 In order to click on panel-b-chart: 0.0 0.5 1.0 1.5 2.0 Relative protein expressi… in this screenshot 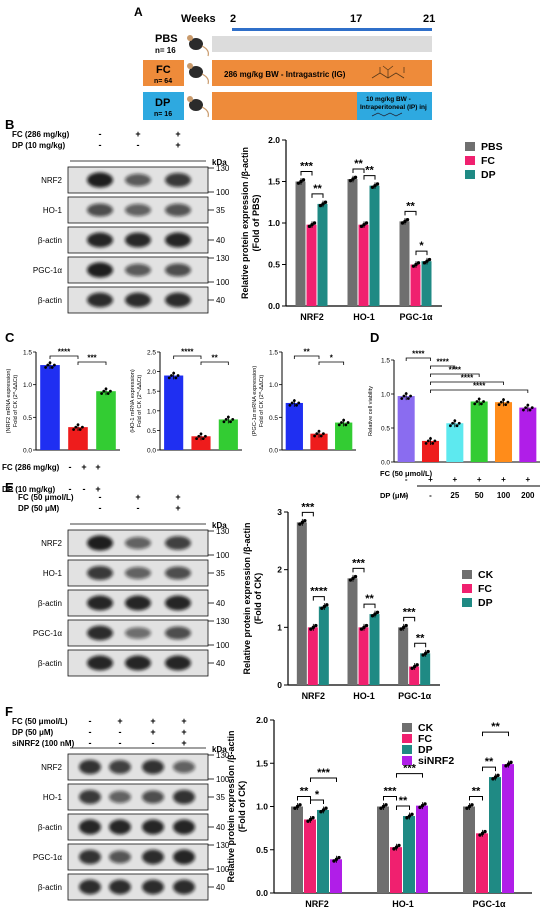, I will do `click(371, 228)`.